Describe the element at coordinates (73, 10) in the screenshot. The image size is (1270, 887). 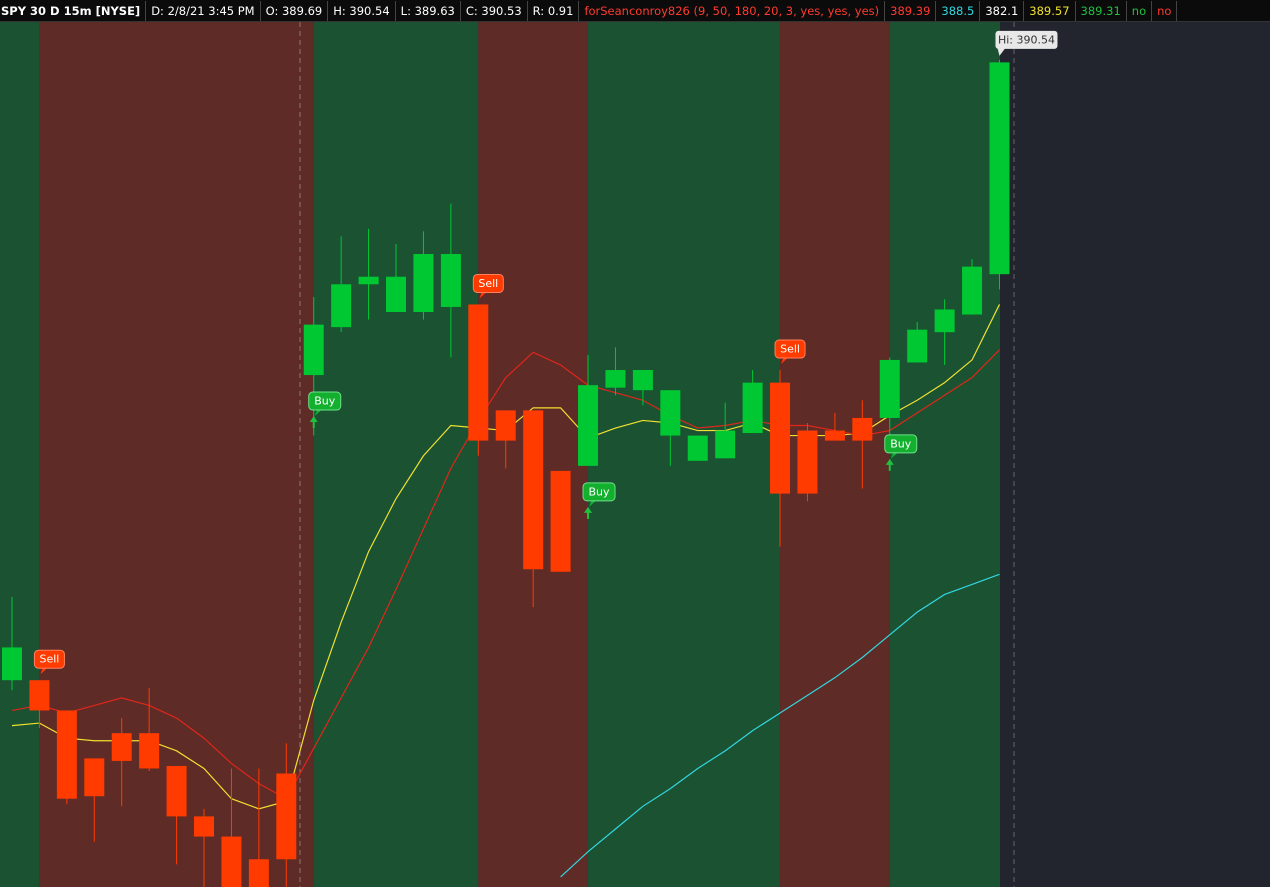
I see `header-cell: SPY 30 D 15m [NYSE]` at that location.